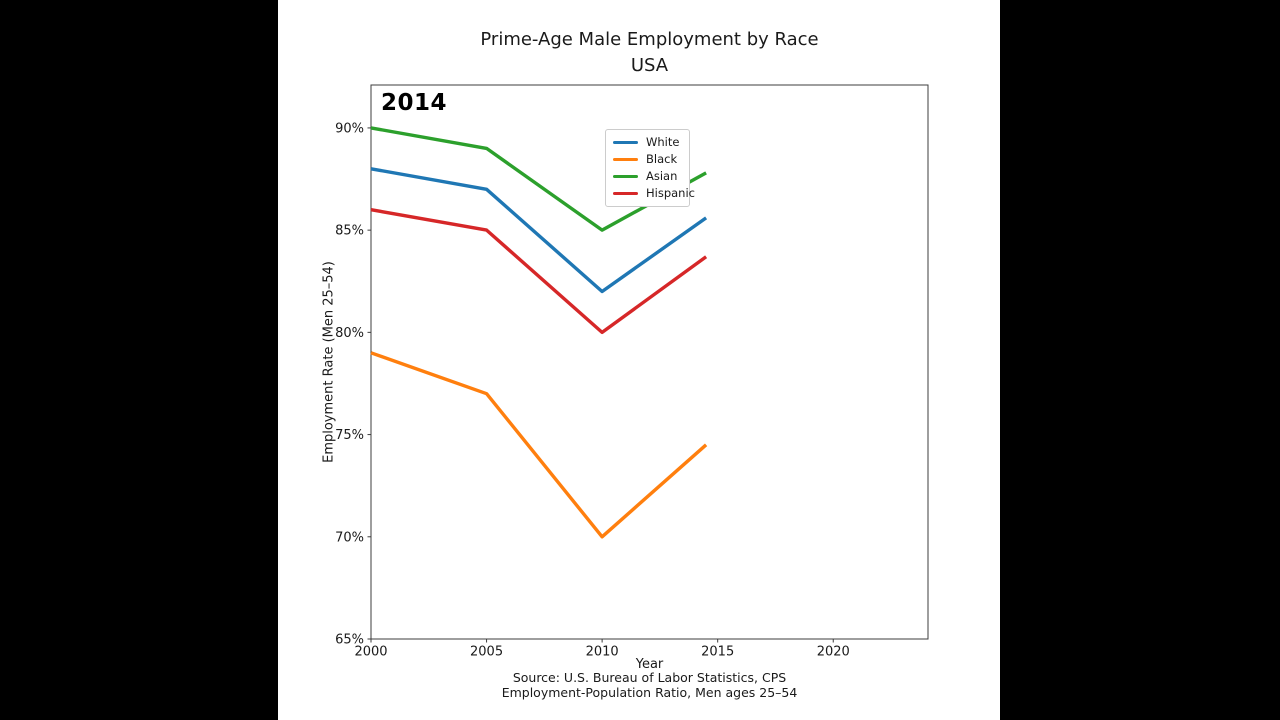 Image resolution: width=1280 pixels, height=720 pixels. What do you see at coordinates (486, 652) in the screenshot?
I see `x-tick-label-2005: 2005` at bounding box center [486, 652].